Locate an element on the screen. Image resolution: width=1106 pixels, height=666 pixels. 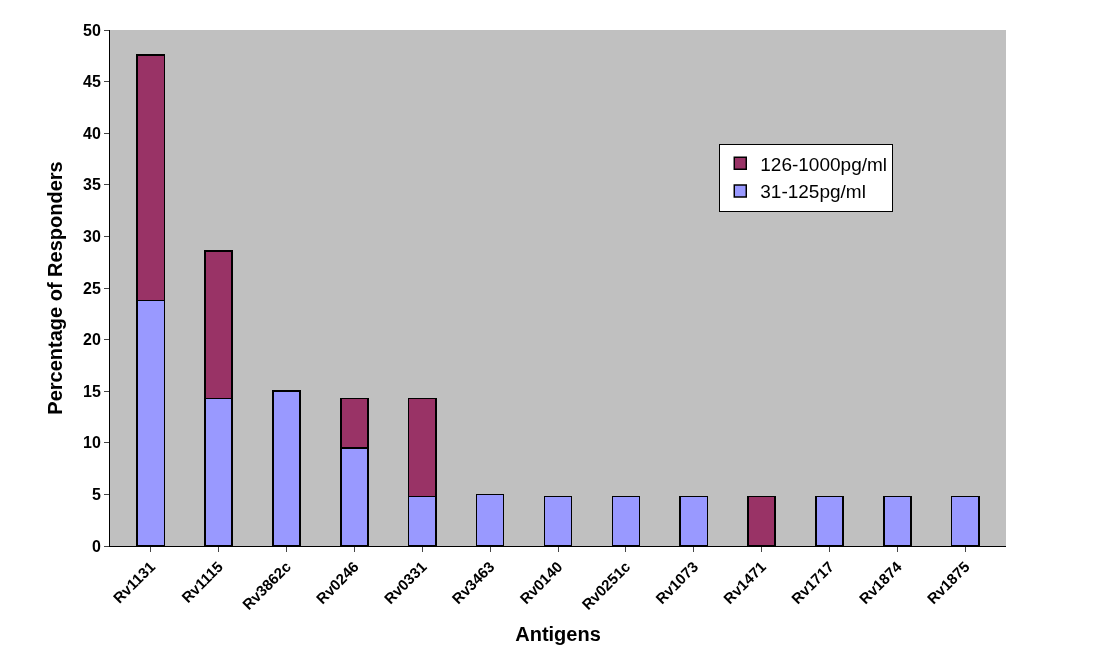
legend-label: 126-1000pg/ml is located at coordinates (824, 164).